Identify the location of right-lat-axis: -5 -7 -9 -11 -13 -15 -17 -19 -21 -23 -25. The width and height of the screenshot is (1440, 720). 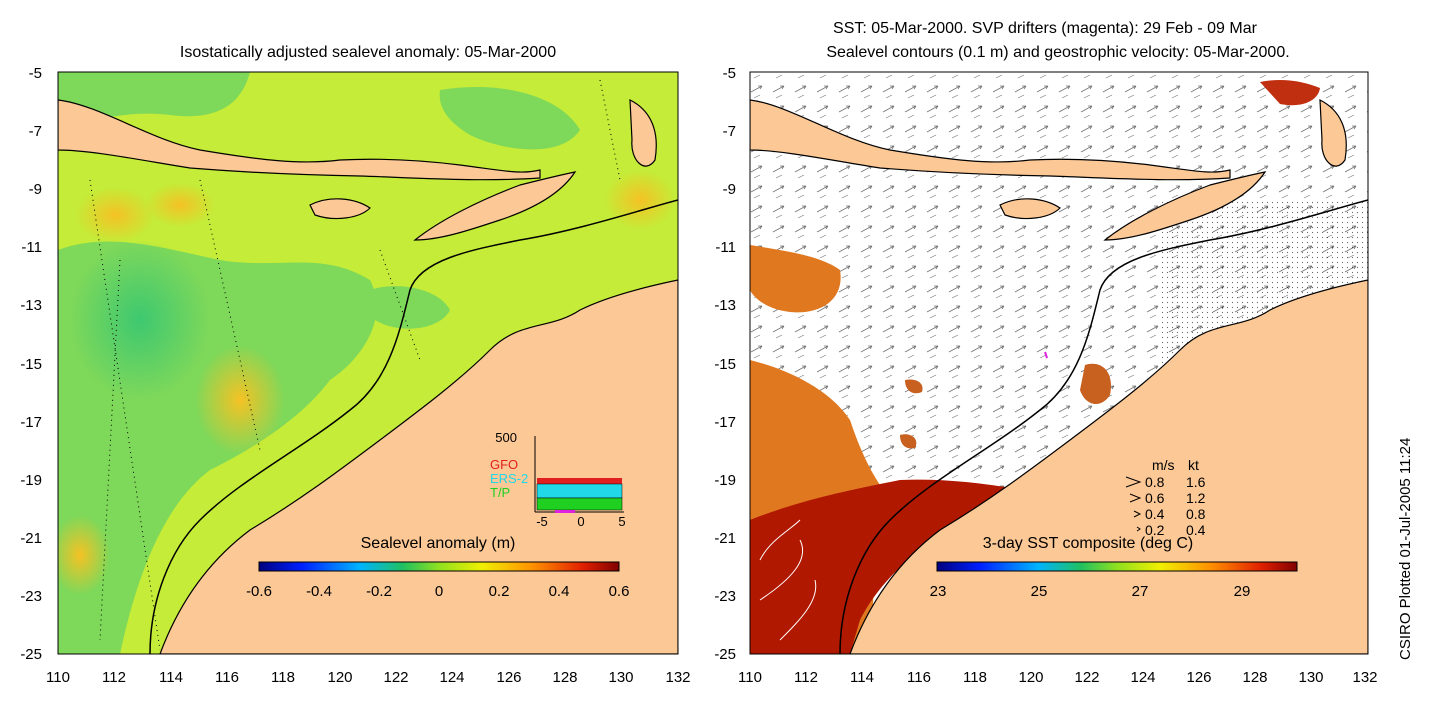
(725, 364).